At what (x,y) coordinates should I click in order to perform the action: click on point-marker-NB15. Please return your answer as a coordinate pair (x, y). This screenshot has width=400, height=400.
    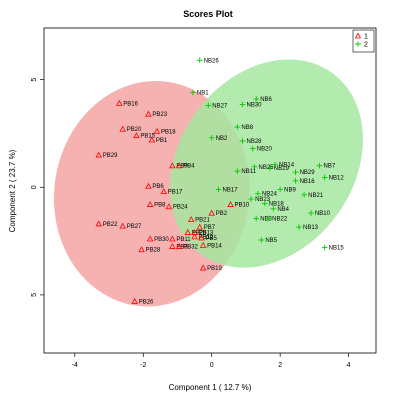
    Looking at the image, I should click on (324, 247).